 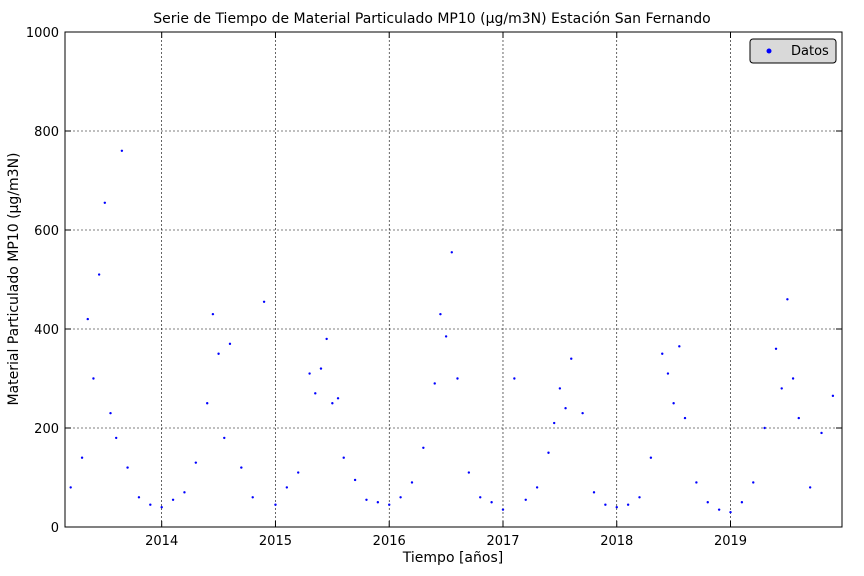 I want to click on x-tick-label: 2019, so click(x=730, y=541).